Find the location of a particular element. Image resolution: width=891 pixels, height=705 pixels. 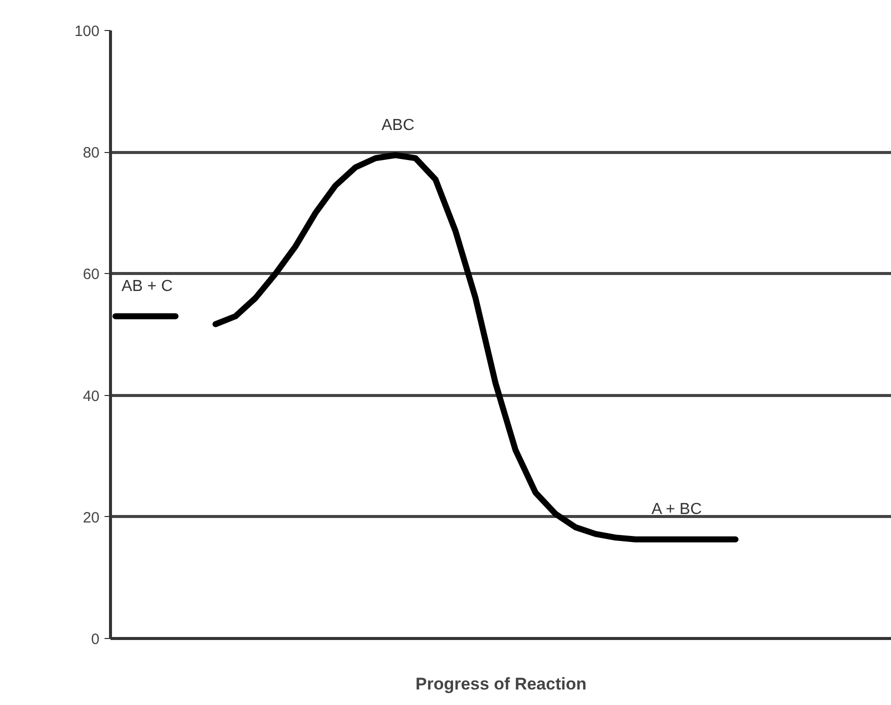

y-tick-label: 40 is located at coordinates (91, 396).